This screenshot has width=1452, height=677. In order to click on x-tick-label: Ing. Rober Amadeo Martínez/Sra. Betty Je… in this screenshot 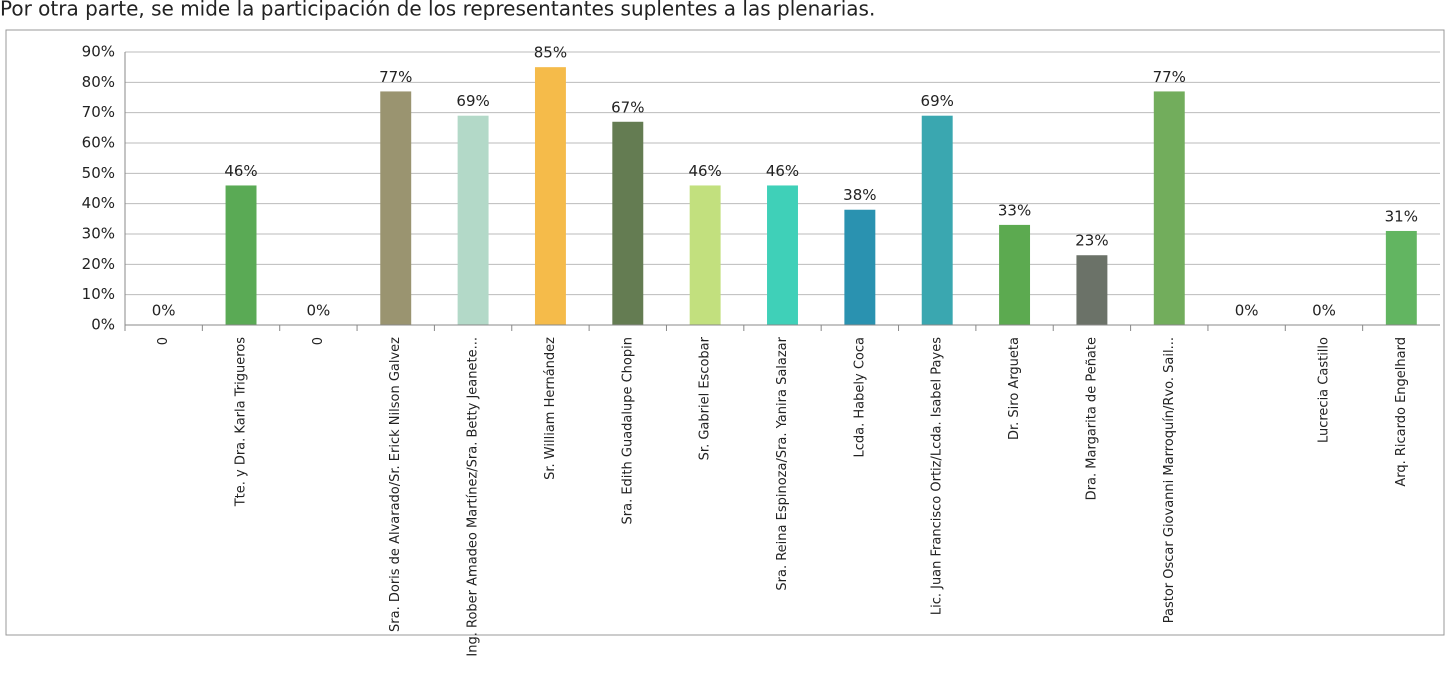, I will do `click(473, 497)`.